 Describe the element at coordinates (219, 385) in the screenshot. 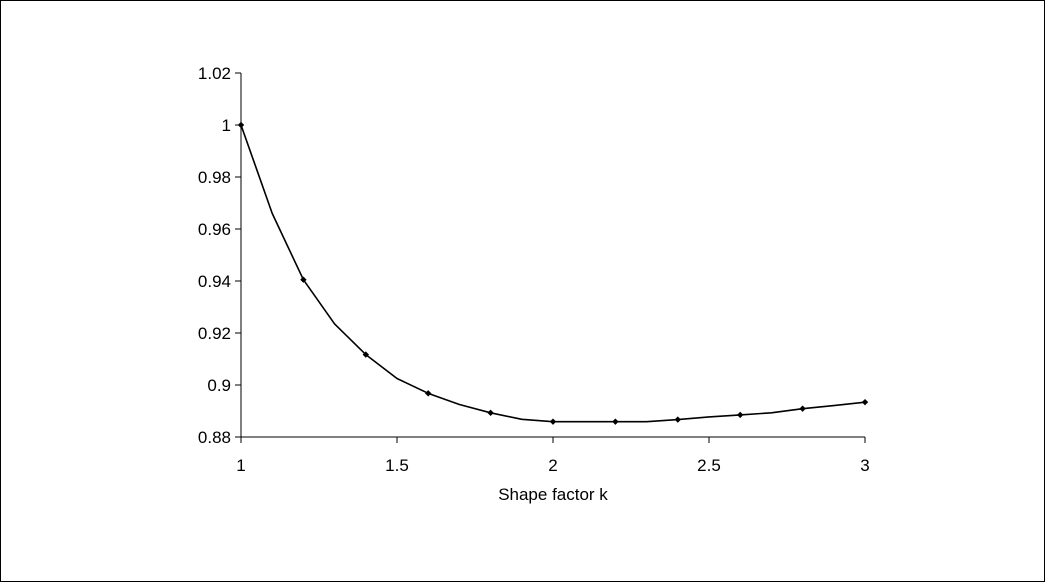

I see `y-tick-label: 0.9` at that location.